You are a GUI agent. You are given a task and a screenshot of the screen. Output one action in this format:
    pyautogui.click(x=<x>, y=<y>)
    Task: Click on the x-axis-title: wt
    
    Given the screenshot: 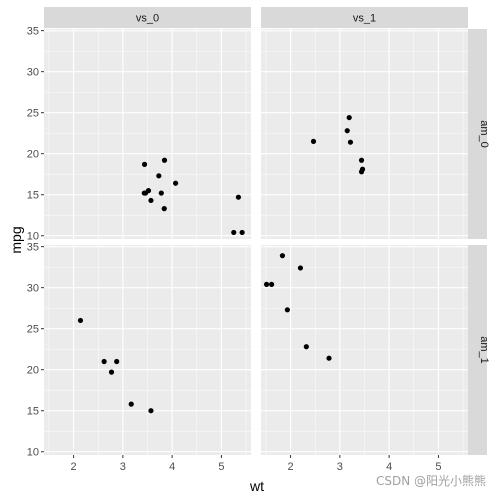 What is the action you would take?
    pyautogui.click(x=256, y=486)
    